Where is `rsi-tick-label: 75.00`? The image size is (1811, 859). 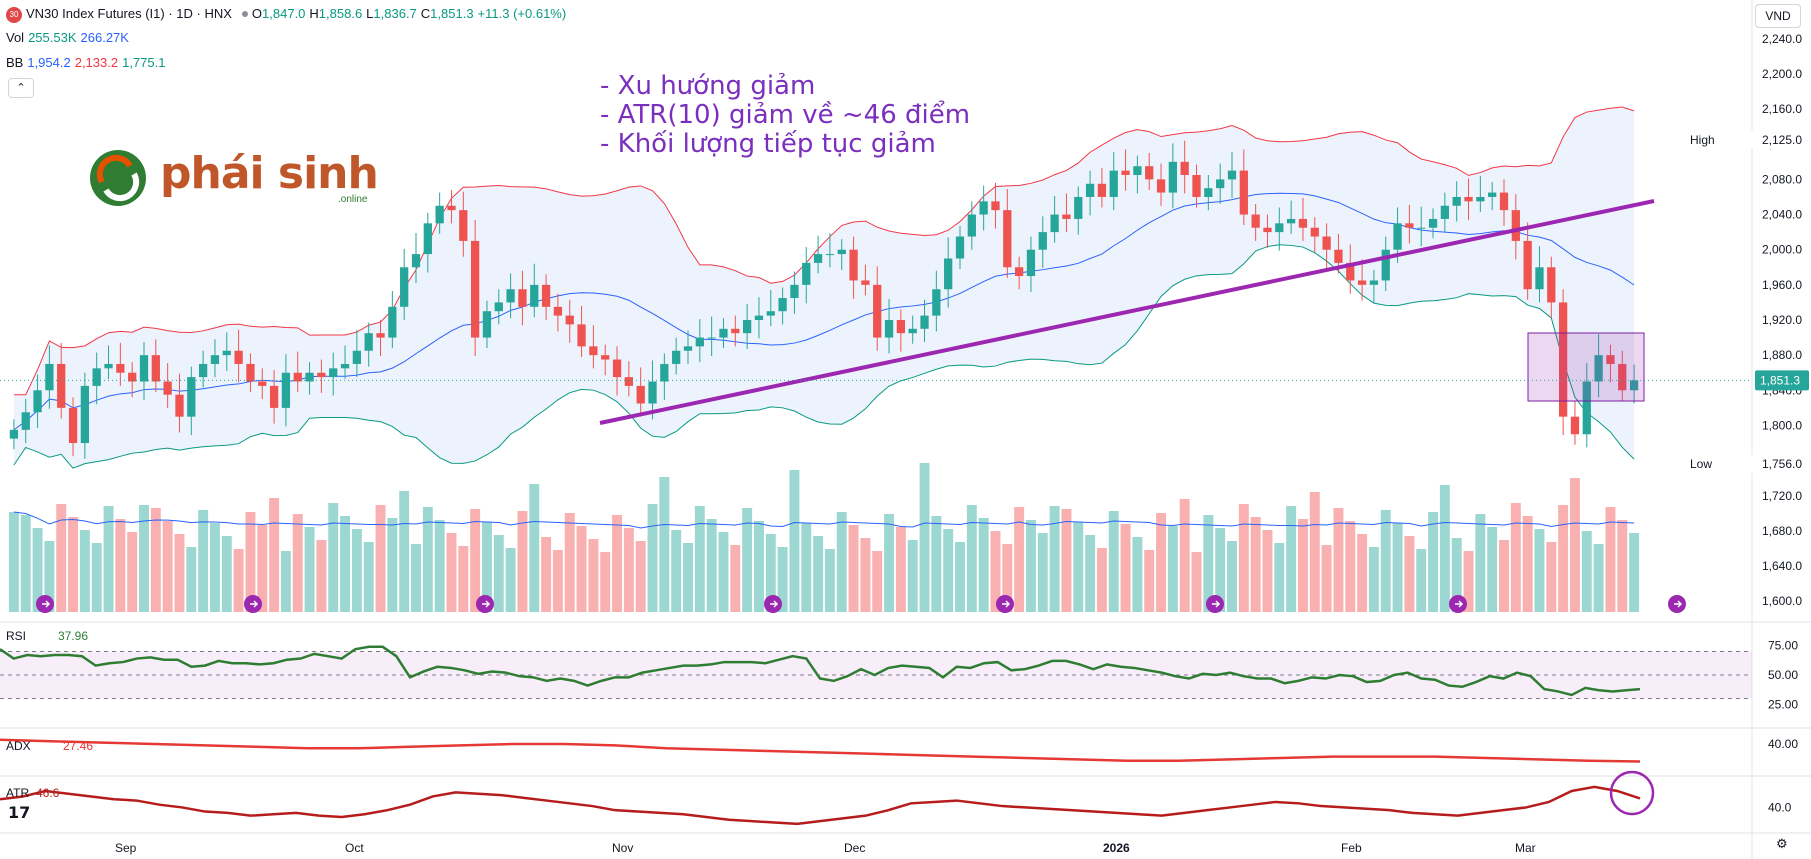 rsi-tick-label: 75.00 is located at coordinates (1783, 646).